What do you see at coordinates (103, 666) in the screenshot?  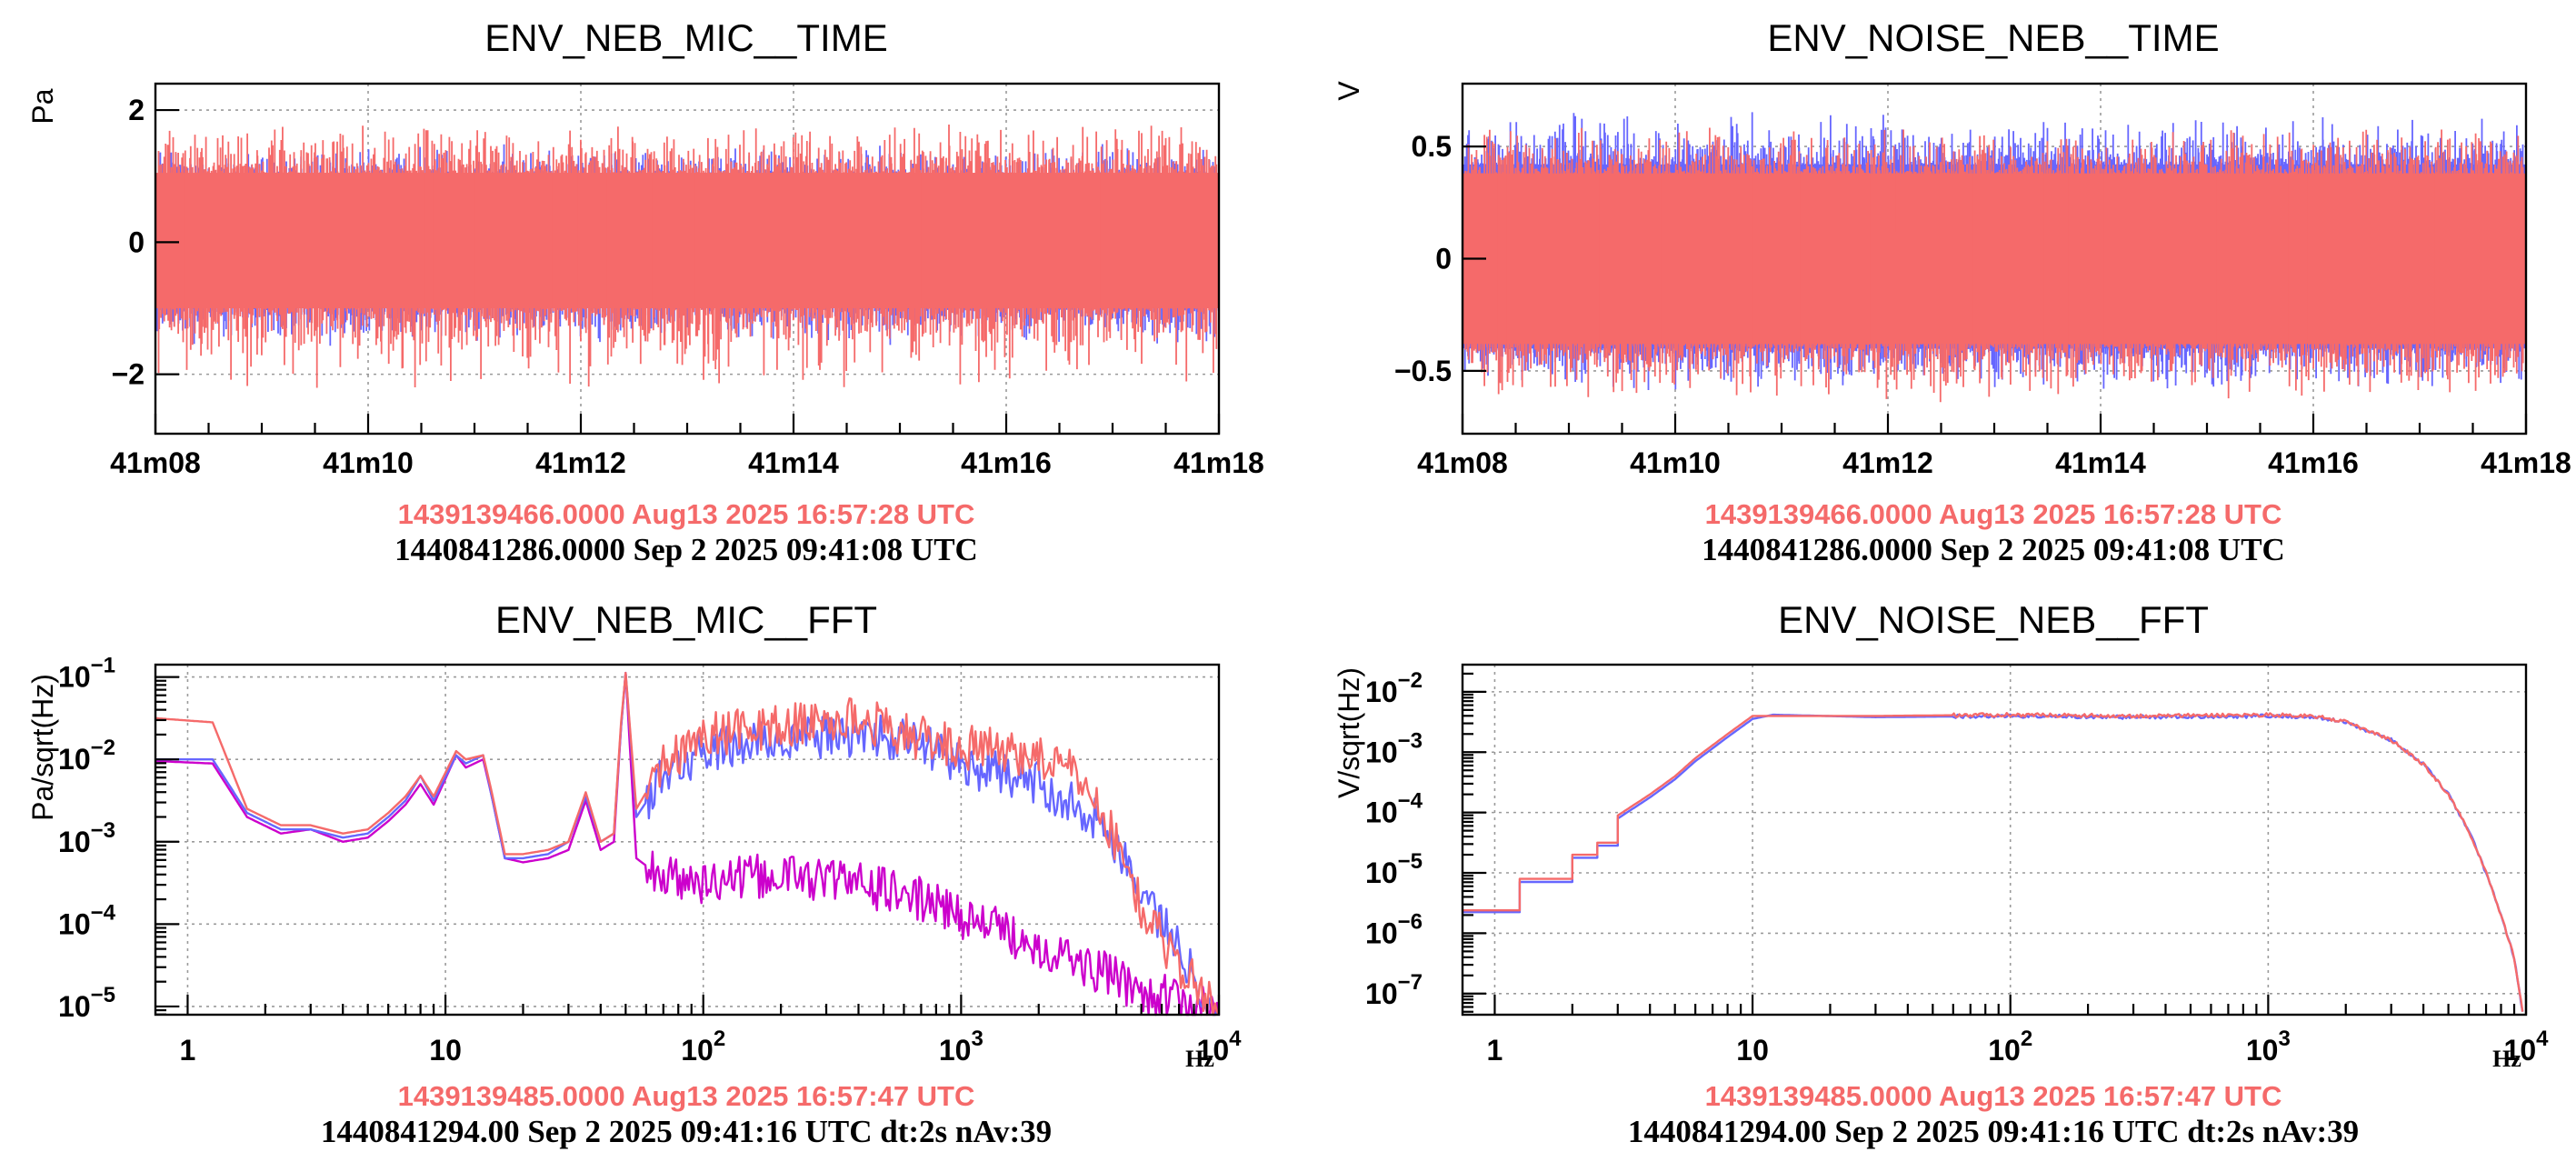 I see `y-tick-exponent: −1` at bounding box center [103, 666].